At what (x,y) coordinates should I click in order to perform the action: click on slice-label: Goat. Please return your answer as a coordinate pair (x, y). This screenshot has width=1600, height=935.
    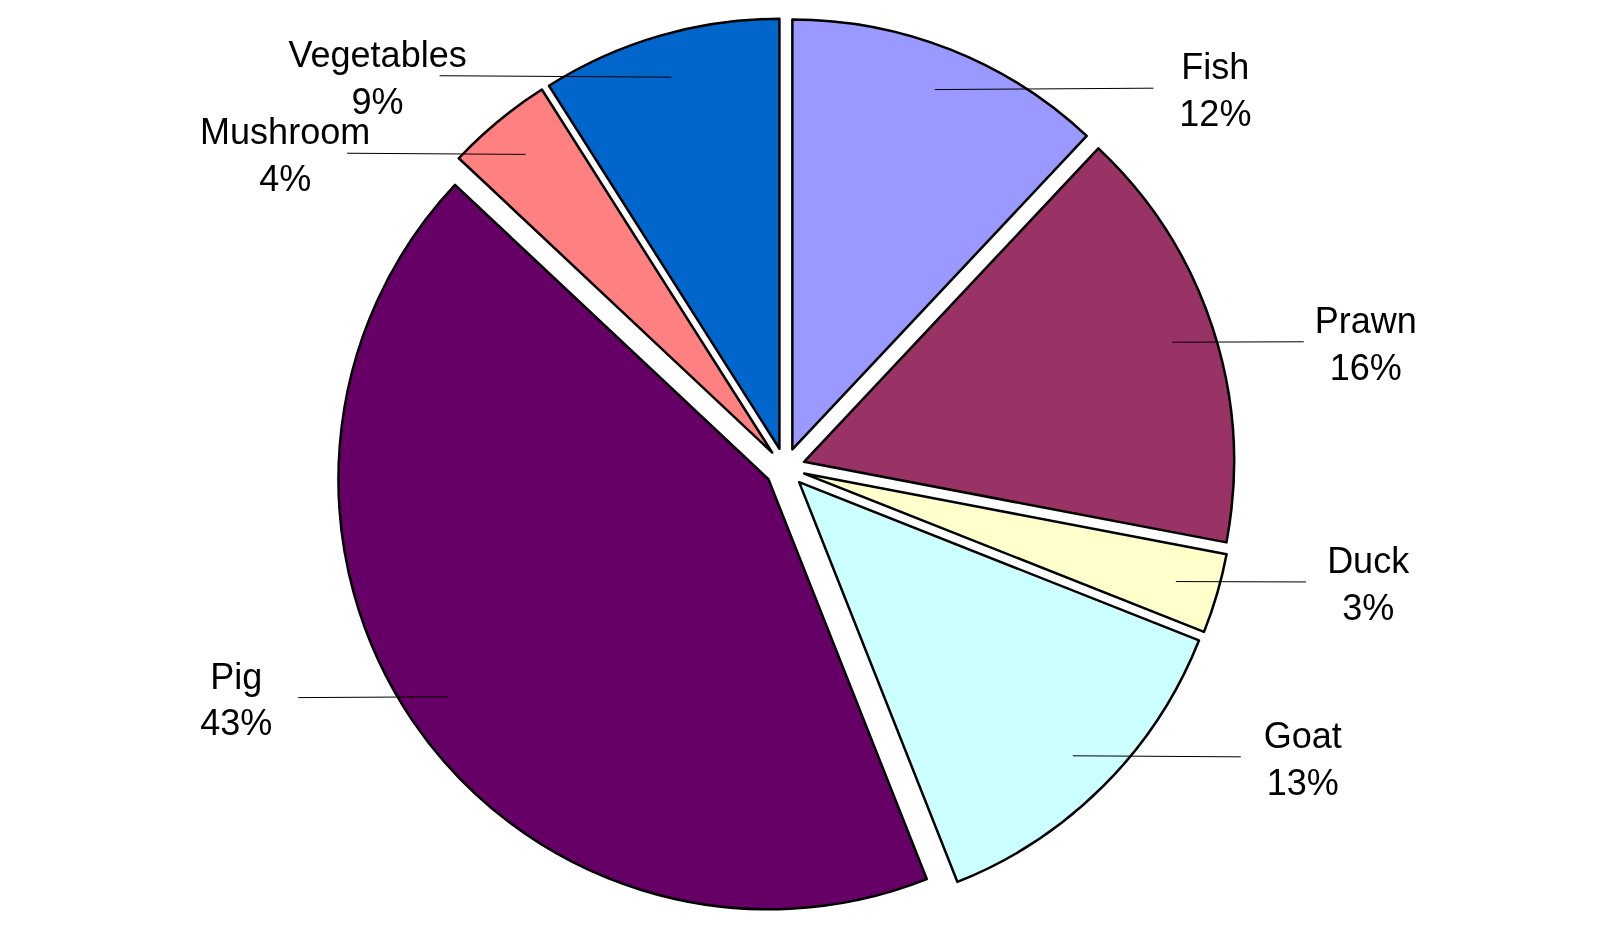
    Looking at the image, I should click on (1302, 735).